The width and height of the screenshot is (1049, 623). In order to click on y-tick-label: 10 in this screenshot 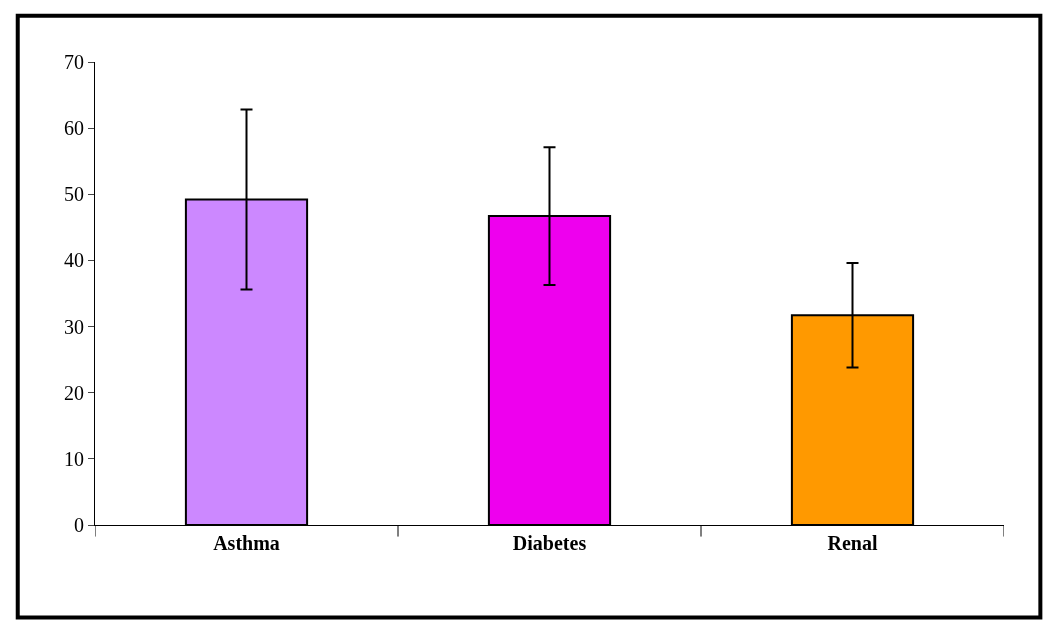, I will do `click(74, 458)`.